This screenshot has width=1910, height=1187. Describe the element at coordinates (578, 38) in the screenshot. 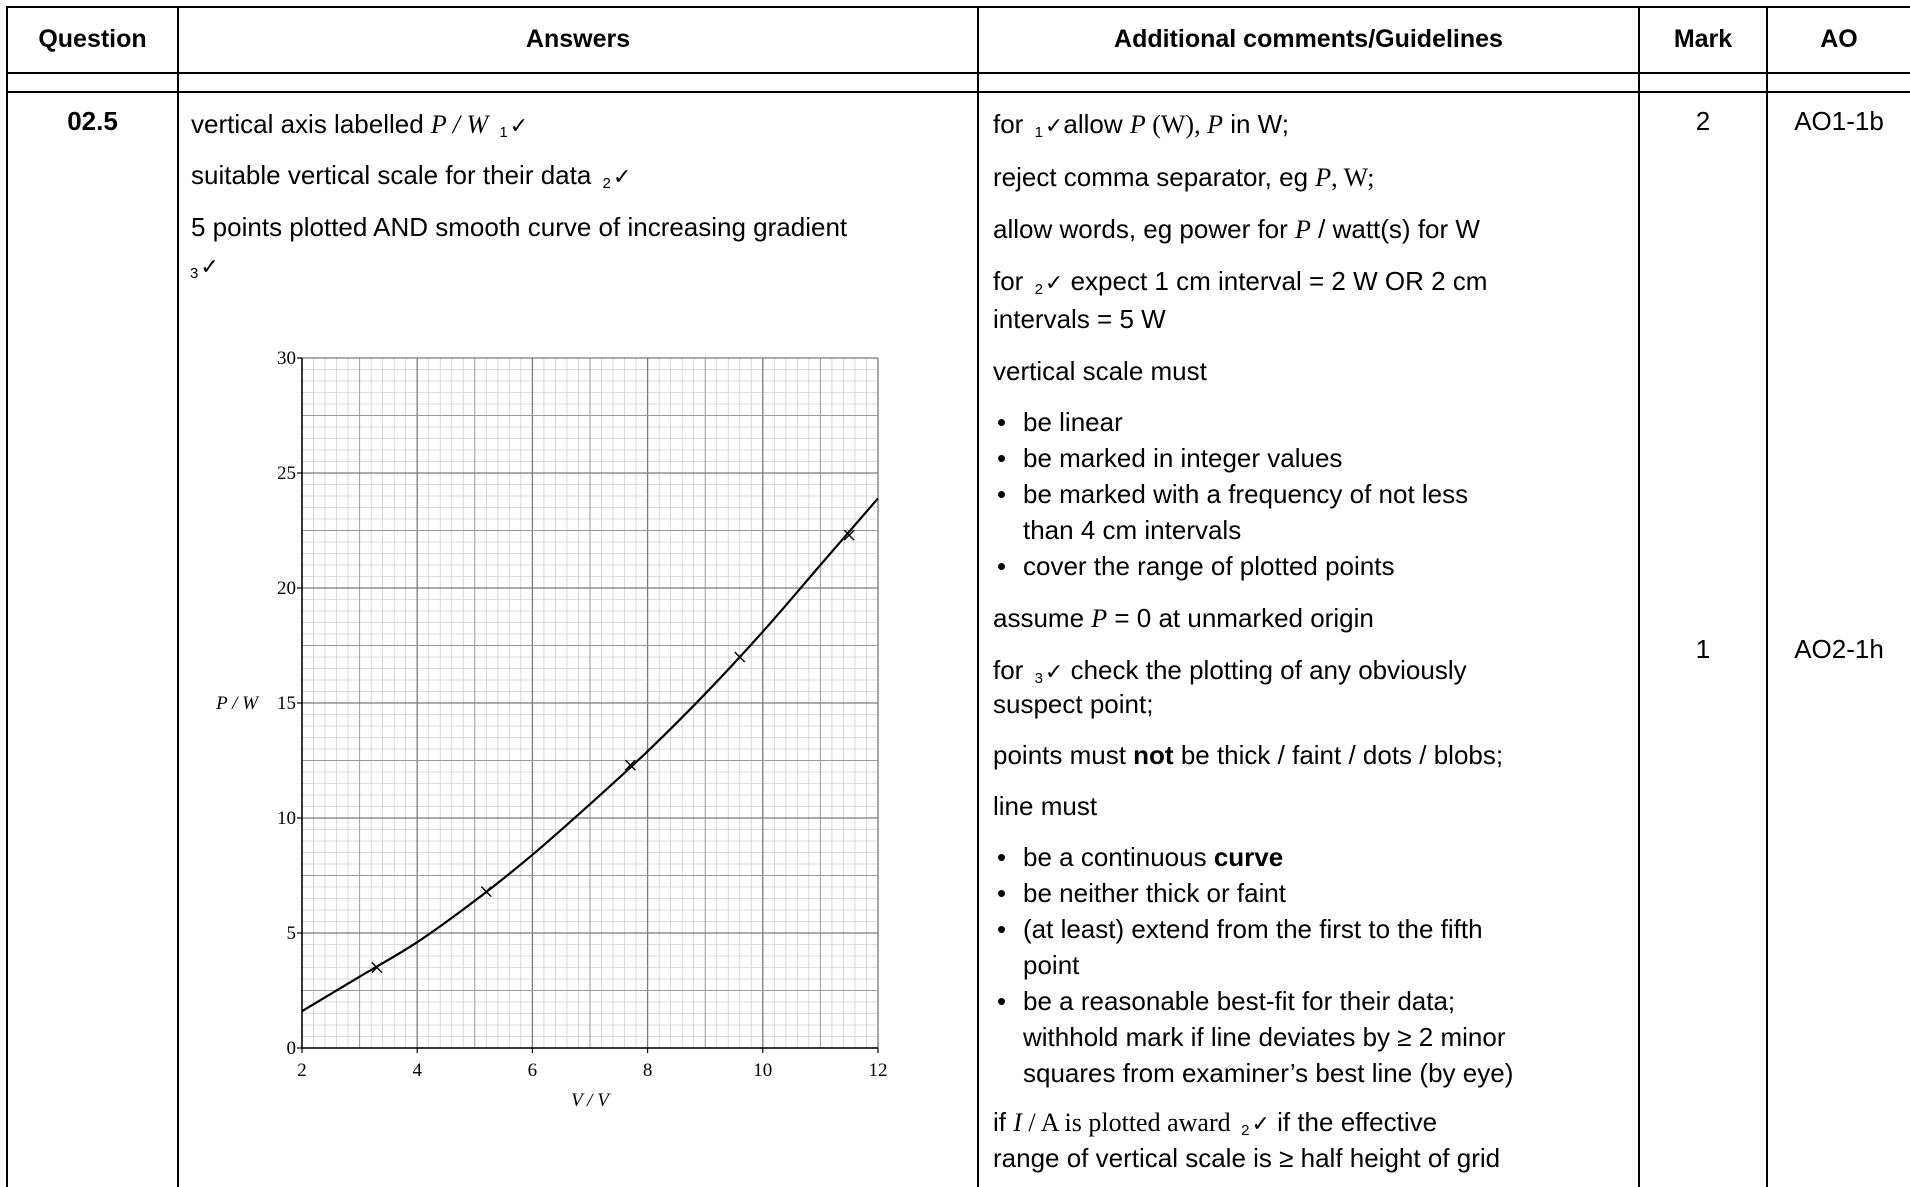

I see `header-answers: Answers` at that location.